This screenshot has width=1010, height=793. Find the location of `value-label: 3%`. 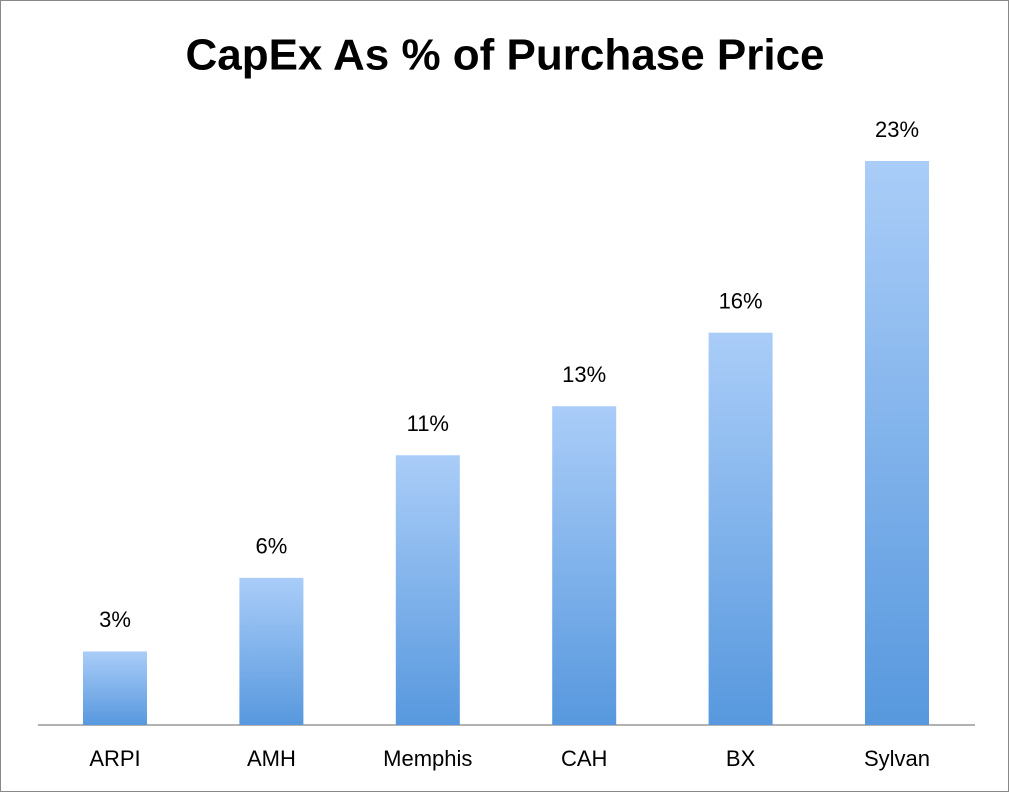

value-label: 3% is located at coordinates (115, 619).